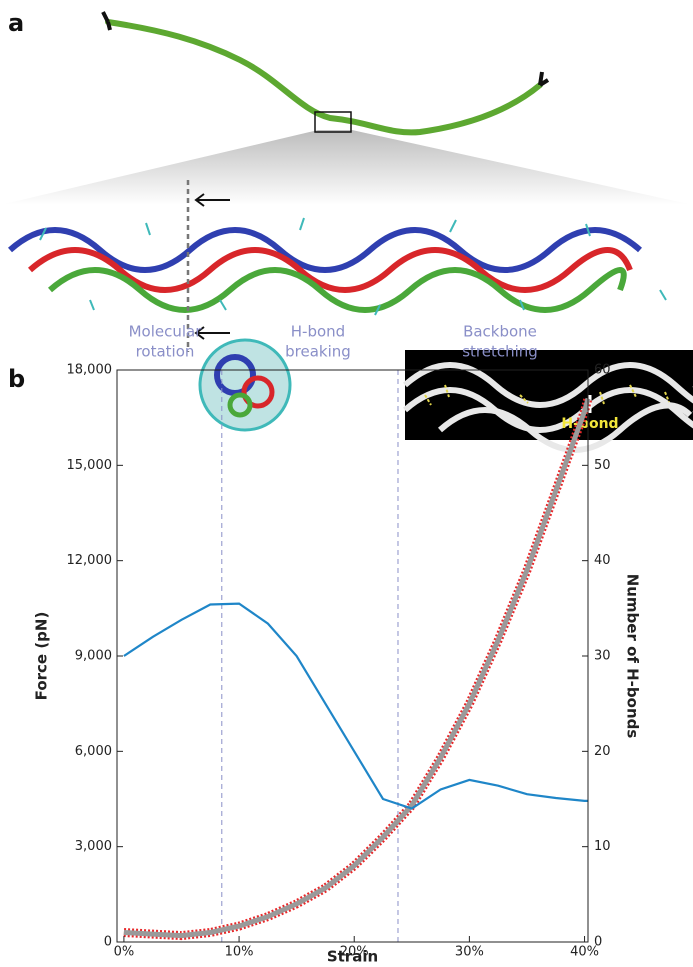 The image size is (693, 967). Describe the element at coordinates (93, 846) in the screenshot. I see `y-tick-label: 3,000` at that location.